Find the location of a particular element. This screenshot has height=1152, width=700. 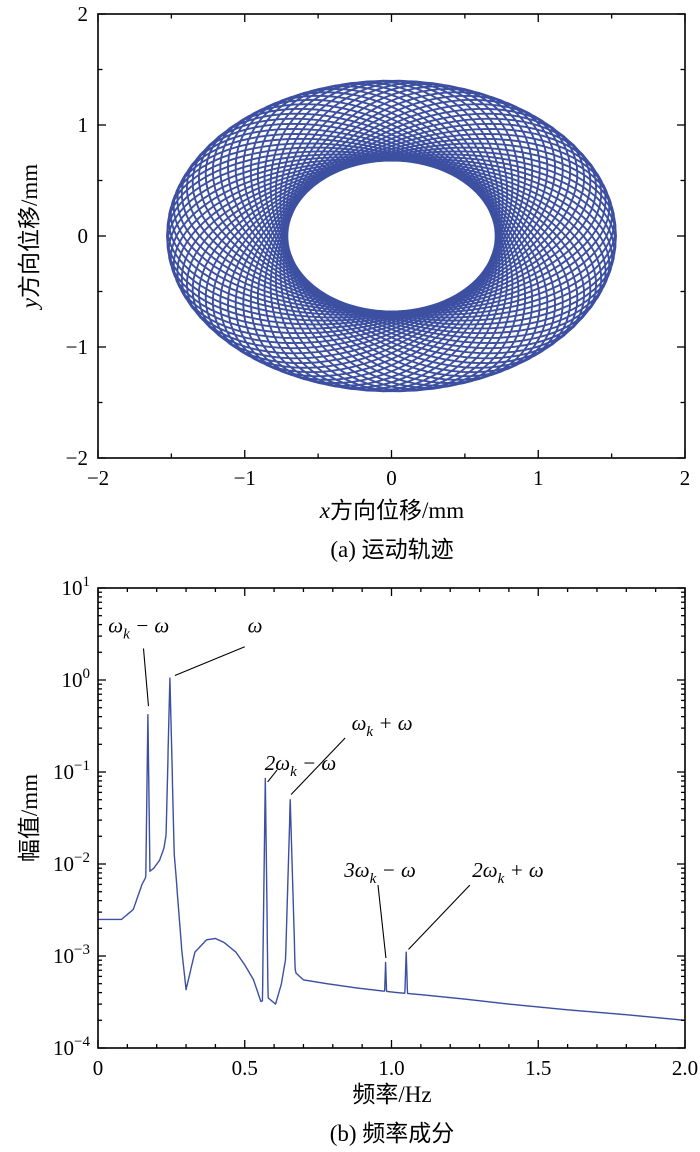

annotation-label: ωk + ω is located at coordinates (382, 725).